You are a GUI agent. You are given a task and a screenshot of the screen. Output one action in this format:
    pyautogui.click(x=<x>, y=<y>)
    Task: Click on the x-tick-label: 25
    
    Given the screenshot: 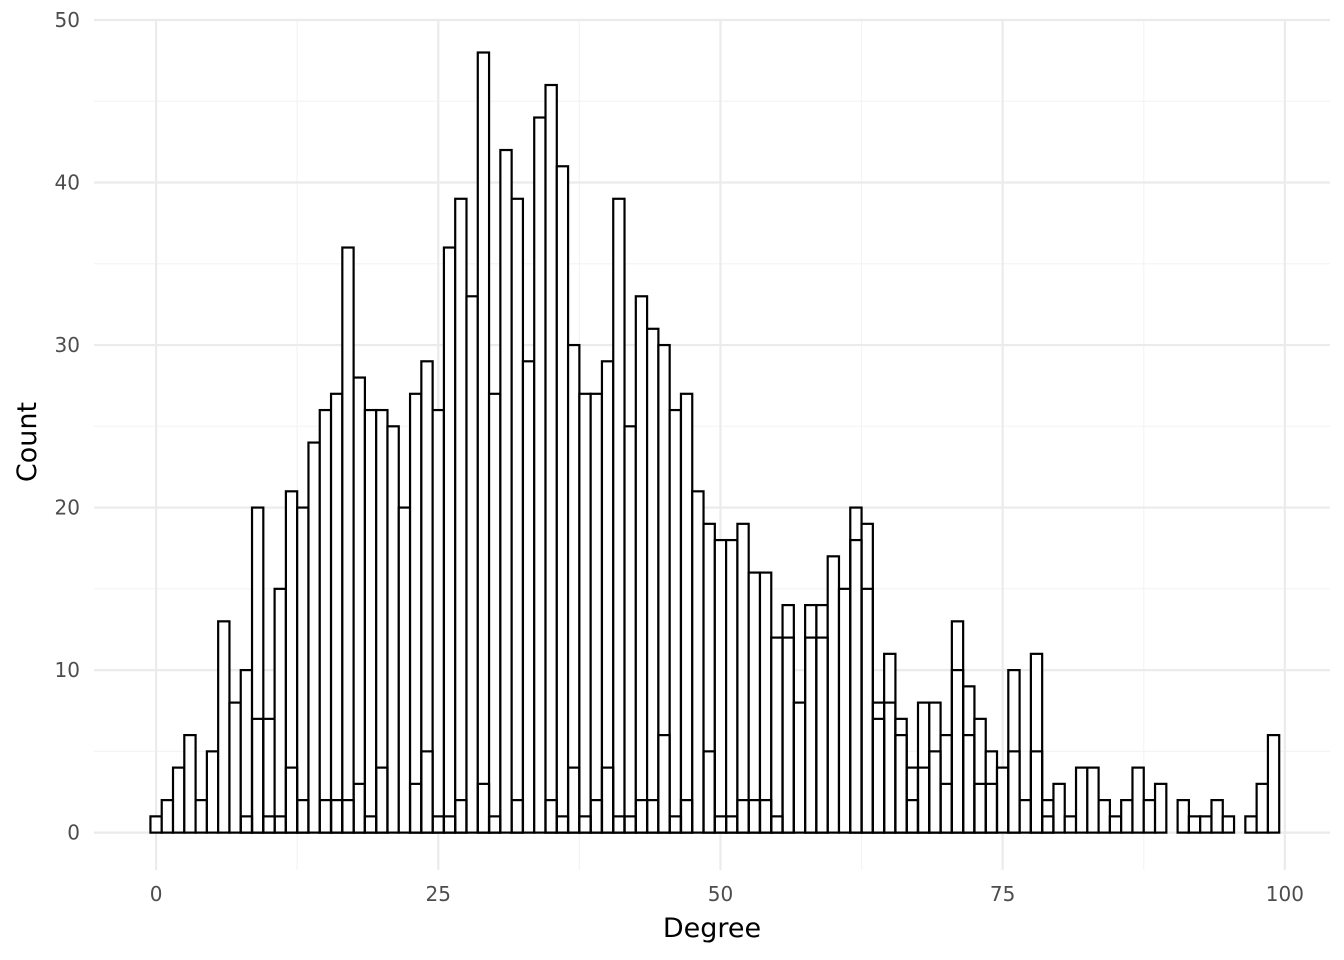 What is the action you would take?
    pyautogui.click(x=438, y=894)
    